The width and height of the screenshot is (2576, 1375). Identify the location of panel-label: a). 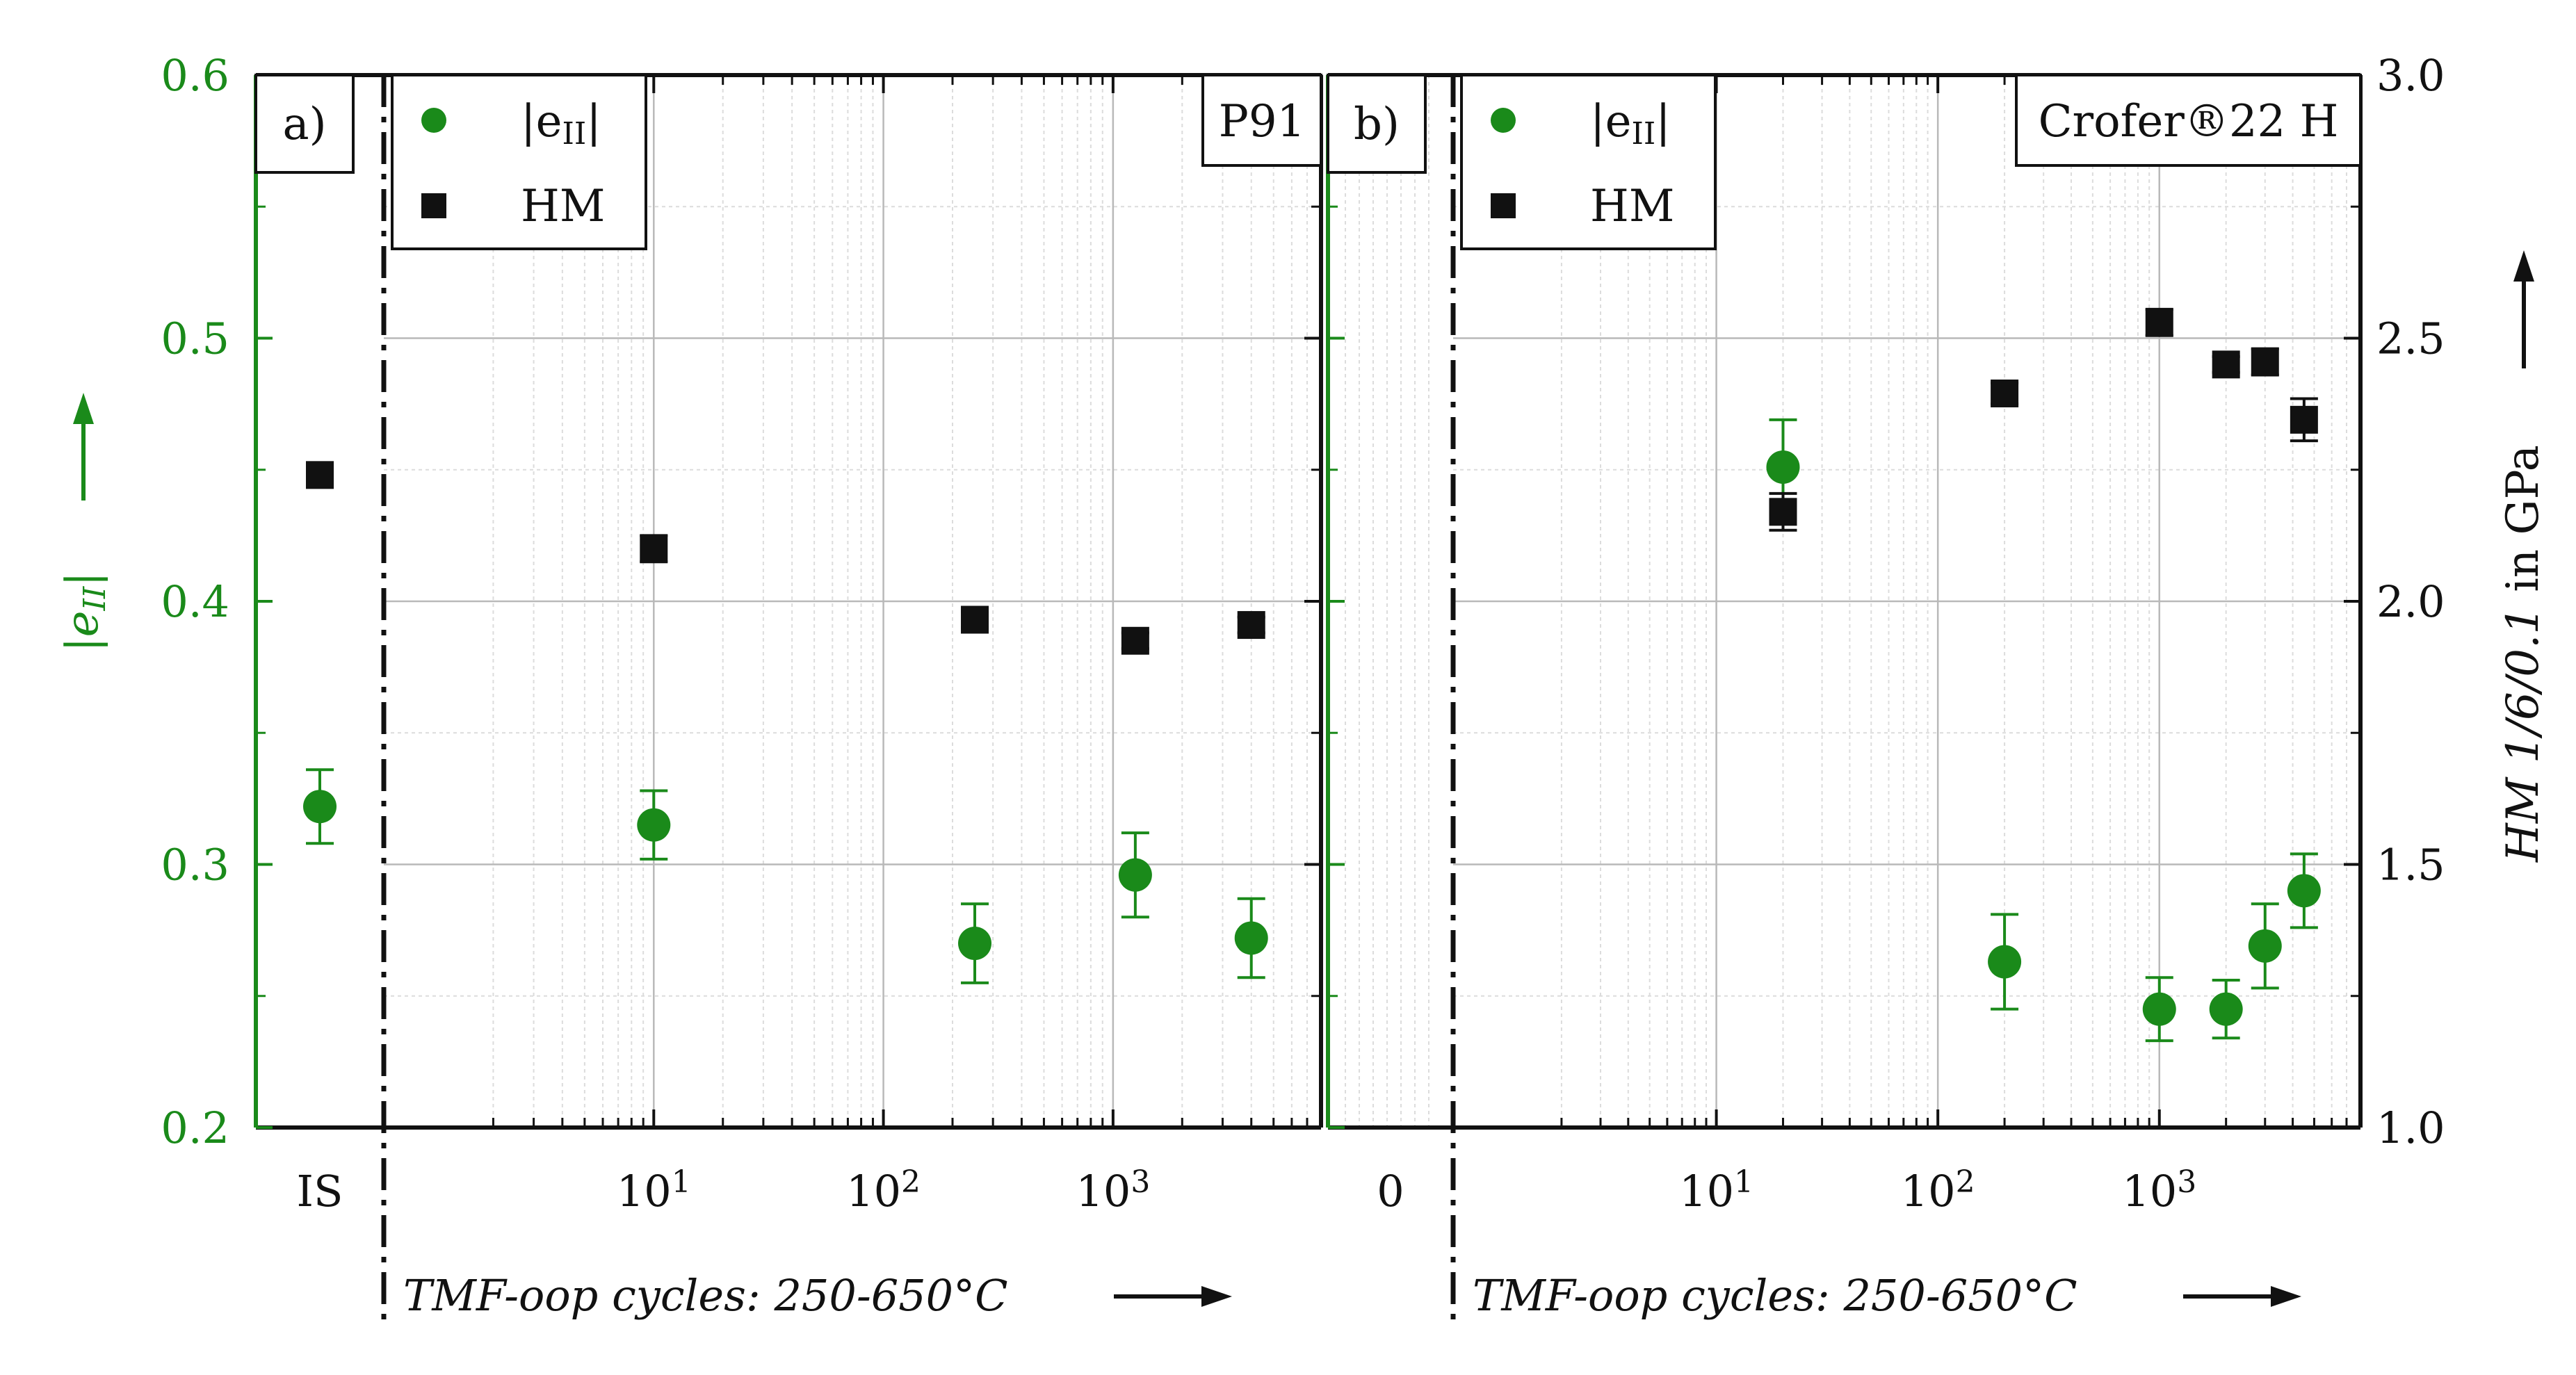
(304, 125).